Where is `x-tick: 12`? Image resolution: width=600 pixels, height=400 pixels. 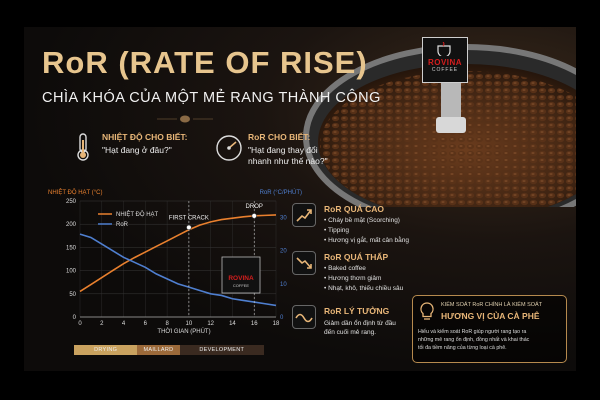 x-tick: 12 is located at coordinates (210, 324).